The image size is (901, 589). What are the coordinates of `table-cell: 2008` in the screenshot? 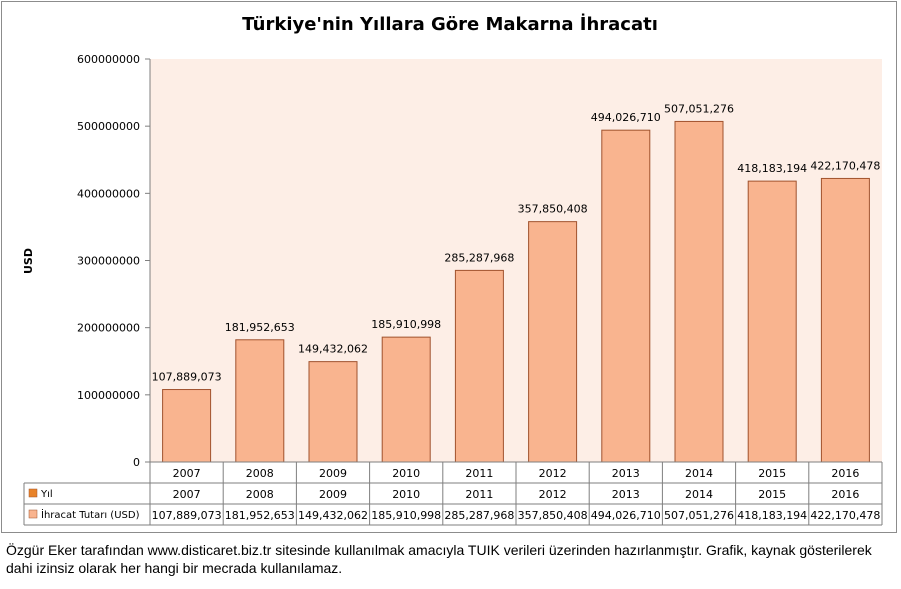 It's located at (260, 494).